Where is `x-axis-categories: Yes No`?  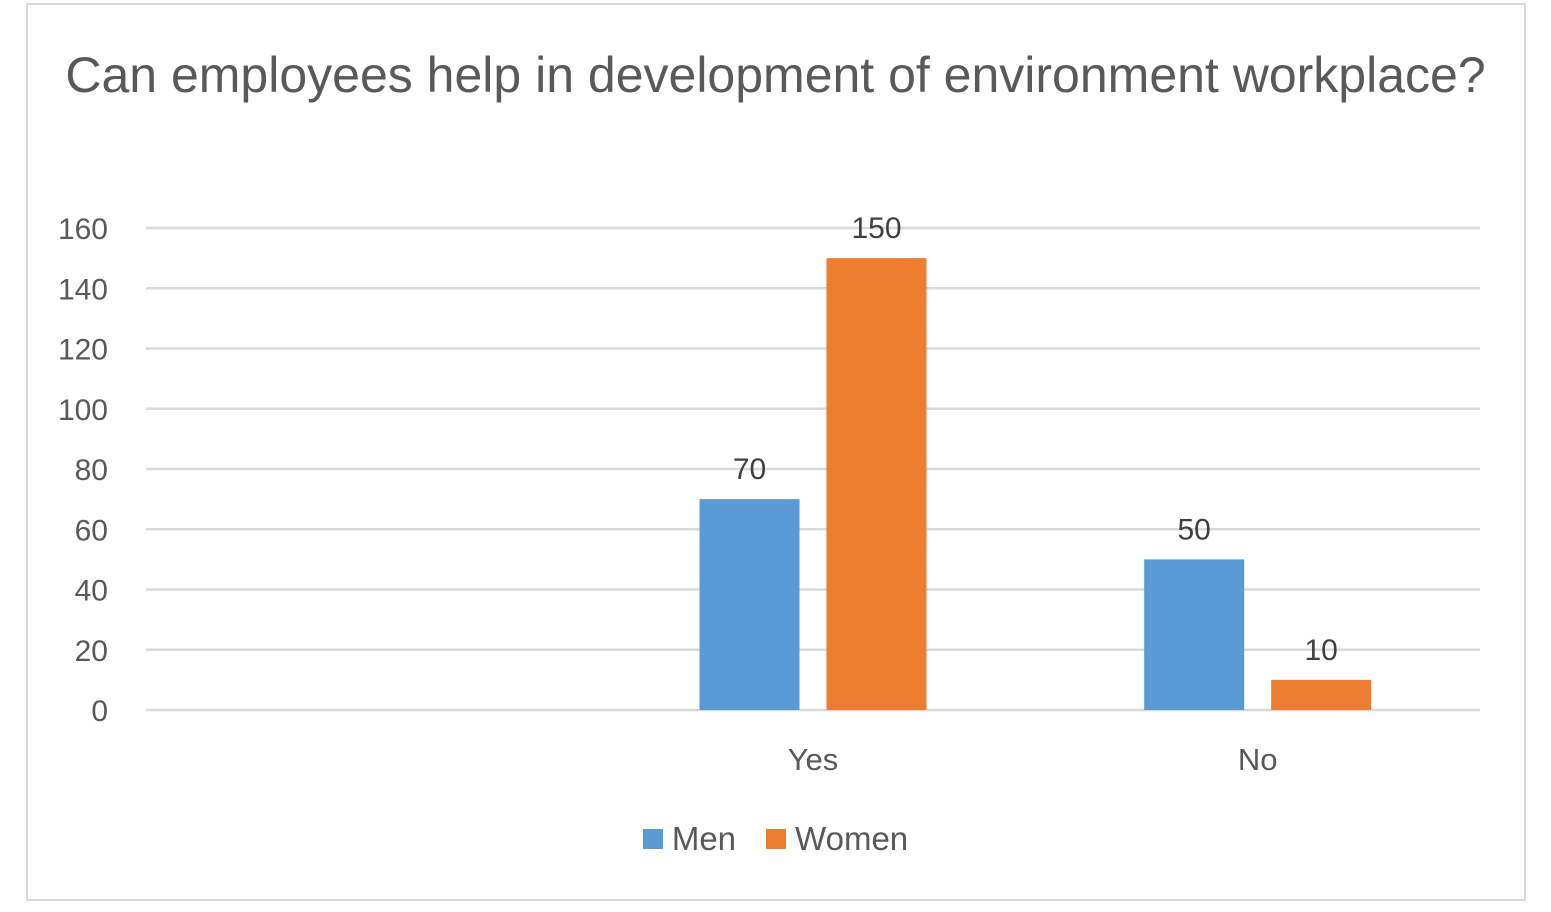 x-axis-categories: Yes No is located at coordinates (1033, 759).